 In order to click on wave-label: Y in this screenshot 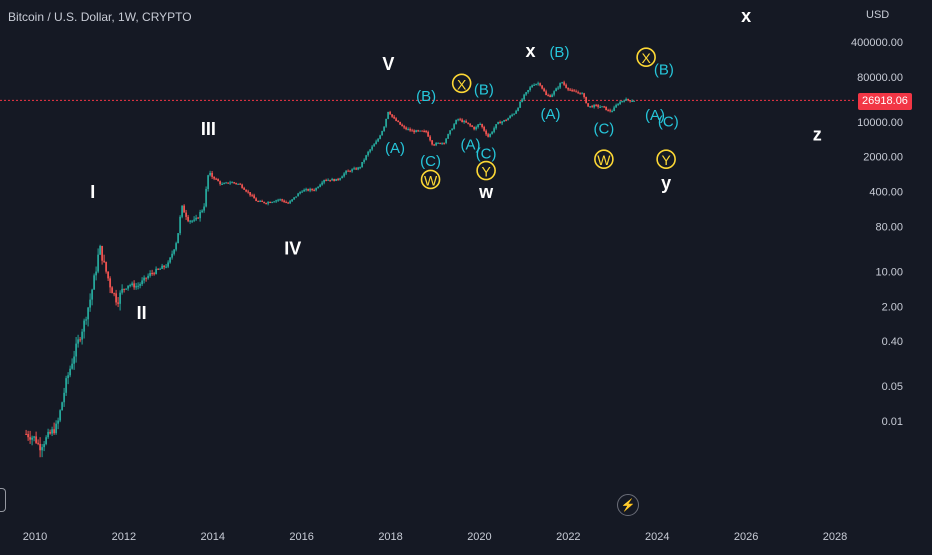, I will do `click(666, 160)`.